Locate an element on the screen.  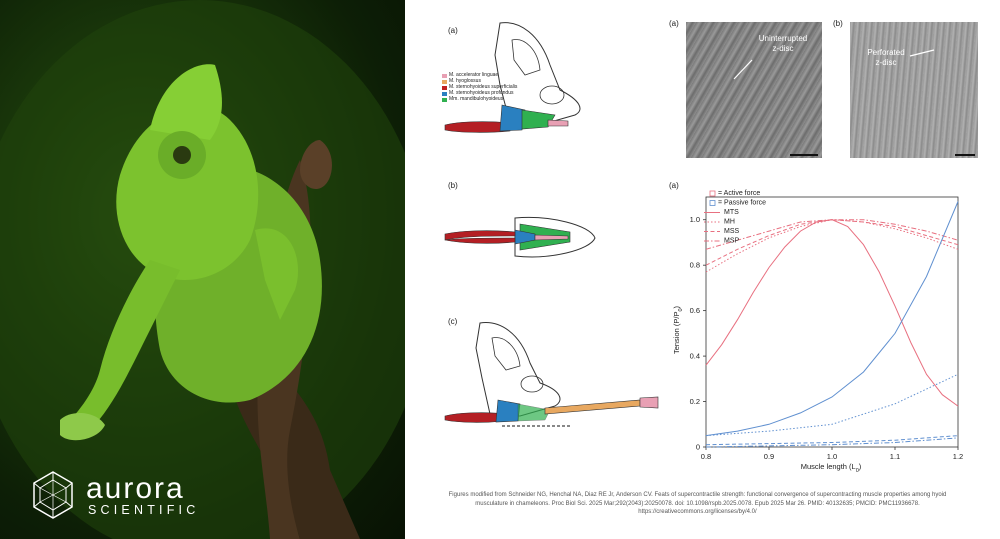
series-line-mh-passive is located at coordinates (832, 405).